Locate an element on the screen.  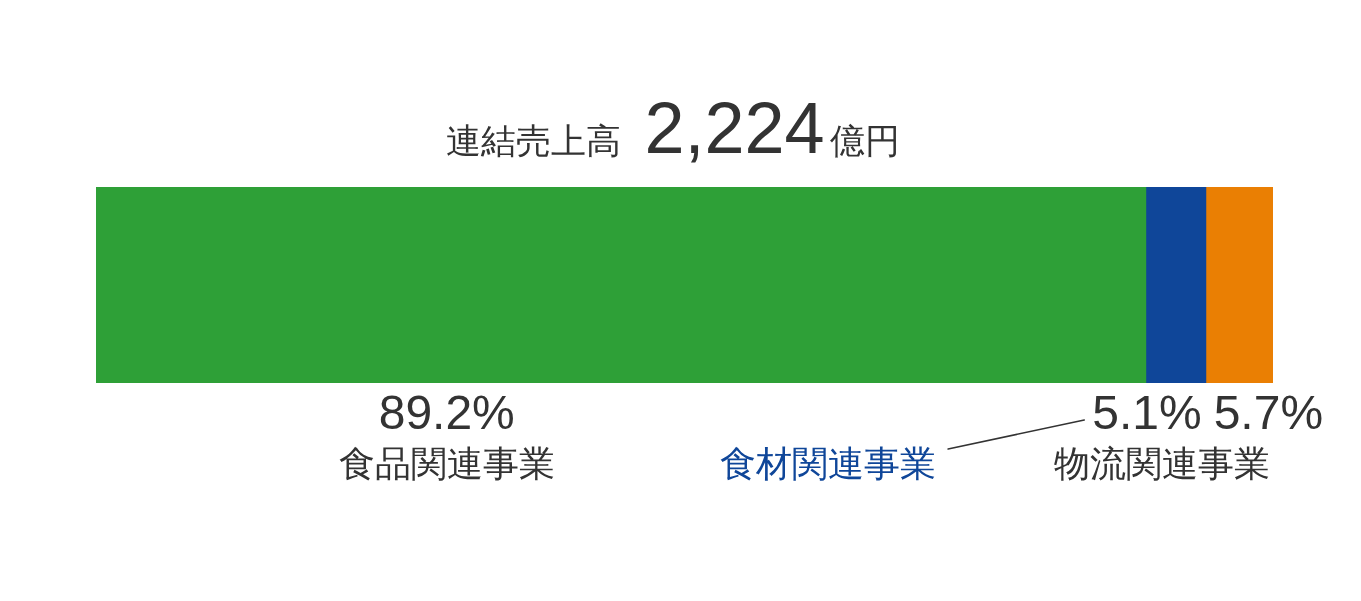
data-label: 5.1% is located at coordinates (1147, 413).